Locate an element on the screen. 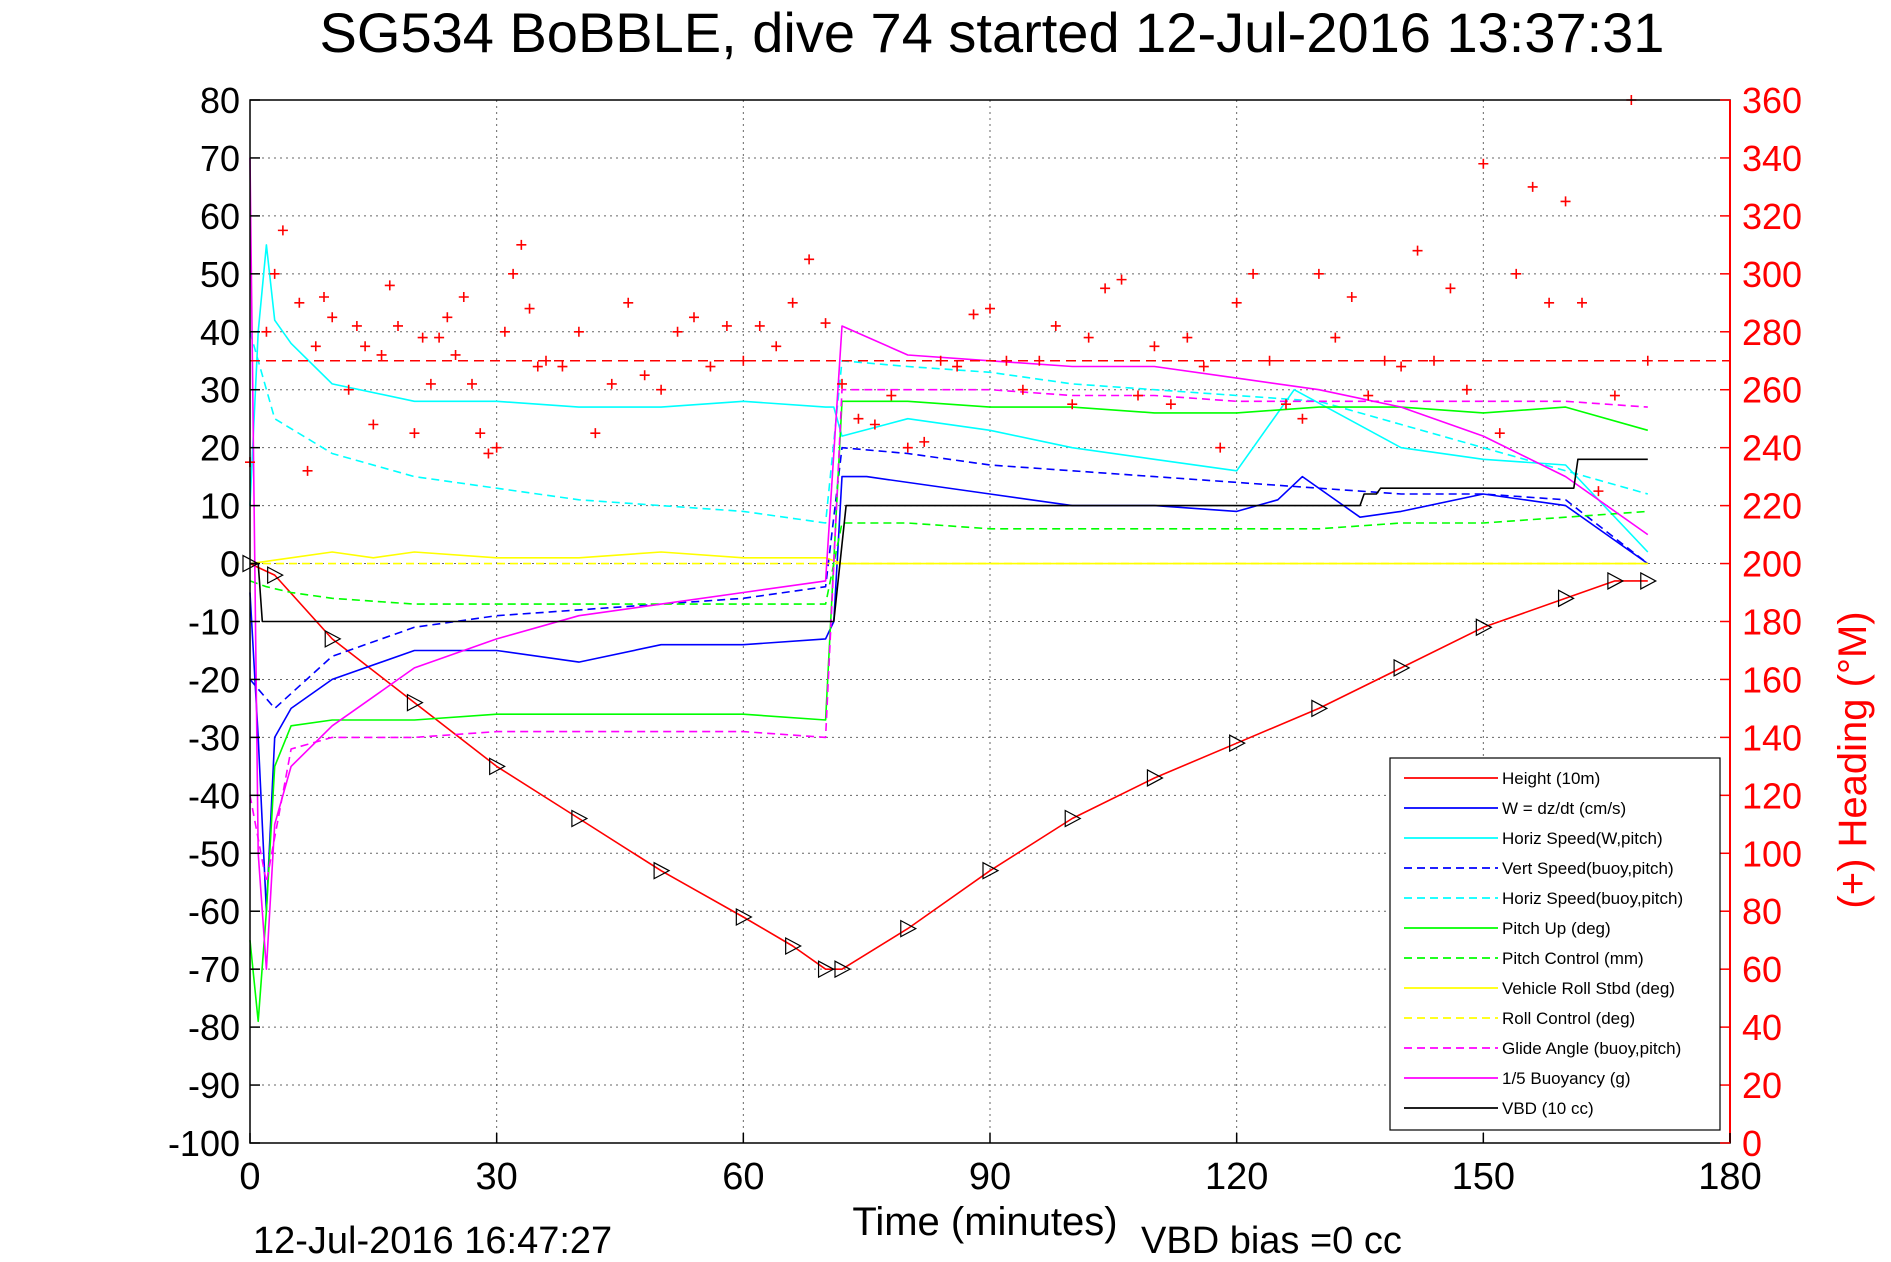 The height and width of the screenshot is (1262, 1891). legend-entry: Vehicle Roll Stbd (deg) is located at coordinates (1588, 988).